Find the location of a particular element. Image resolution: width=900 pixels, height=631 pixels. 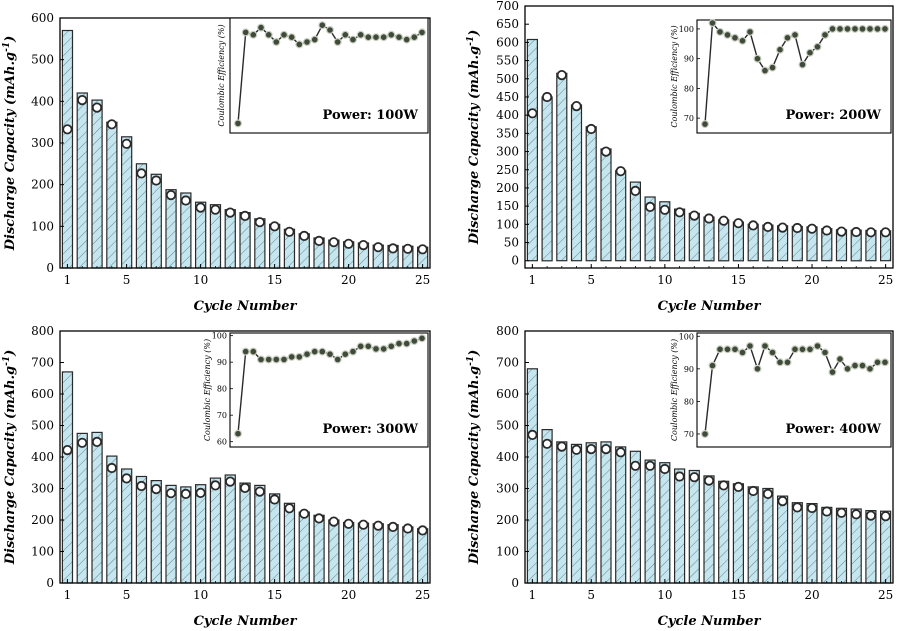

y-tick-label: 0 is located at coordinates (515, 261).